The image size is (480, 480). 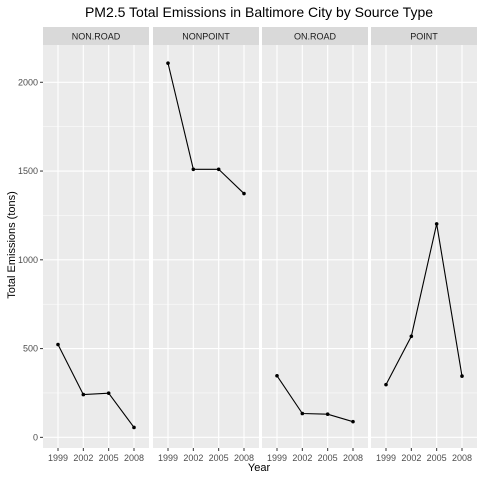 What do you see at coordinates (28, 82) in the screenshot?
I see `y-tick-label: 2000` at bounding box center [28, 82].